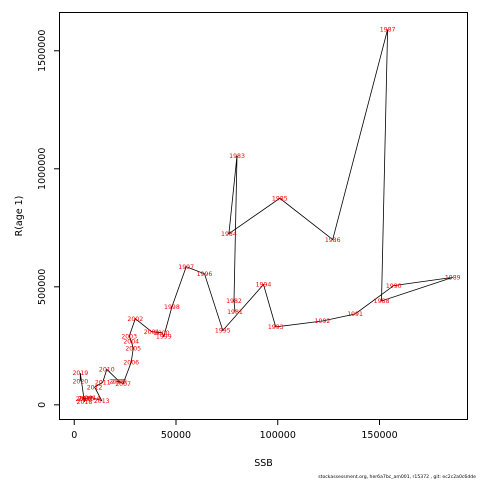  Describe the element at coordinates (278, 435) in the screenshot. I see `x-tick-label: 100000` at that location.